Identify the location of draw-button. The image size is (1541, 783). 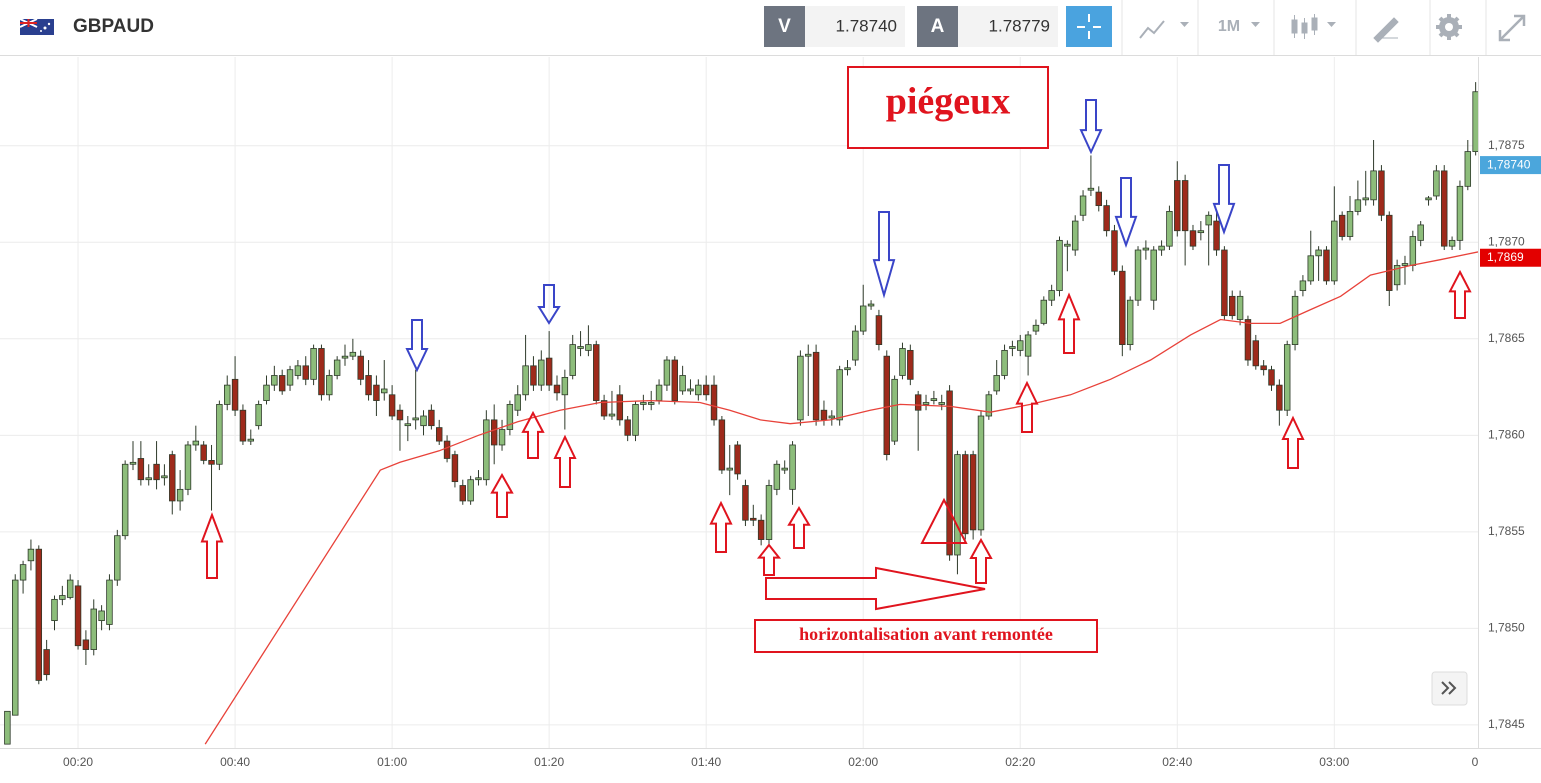
(1386, 30).